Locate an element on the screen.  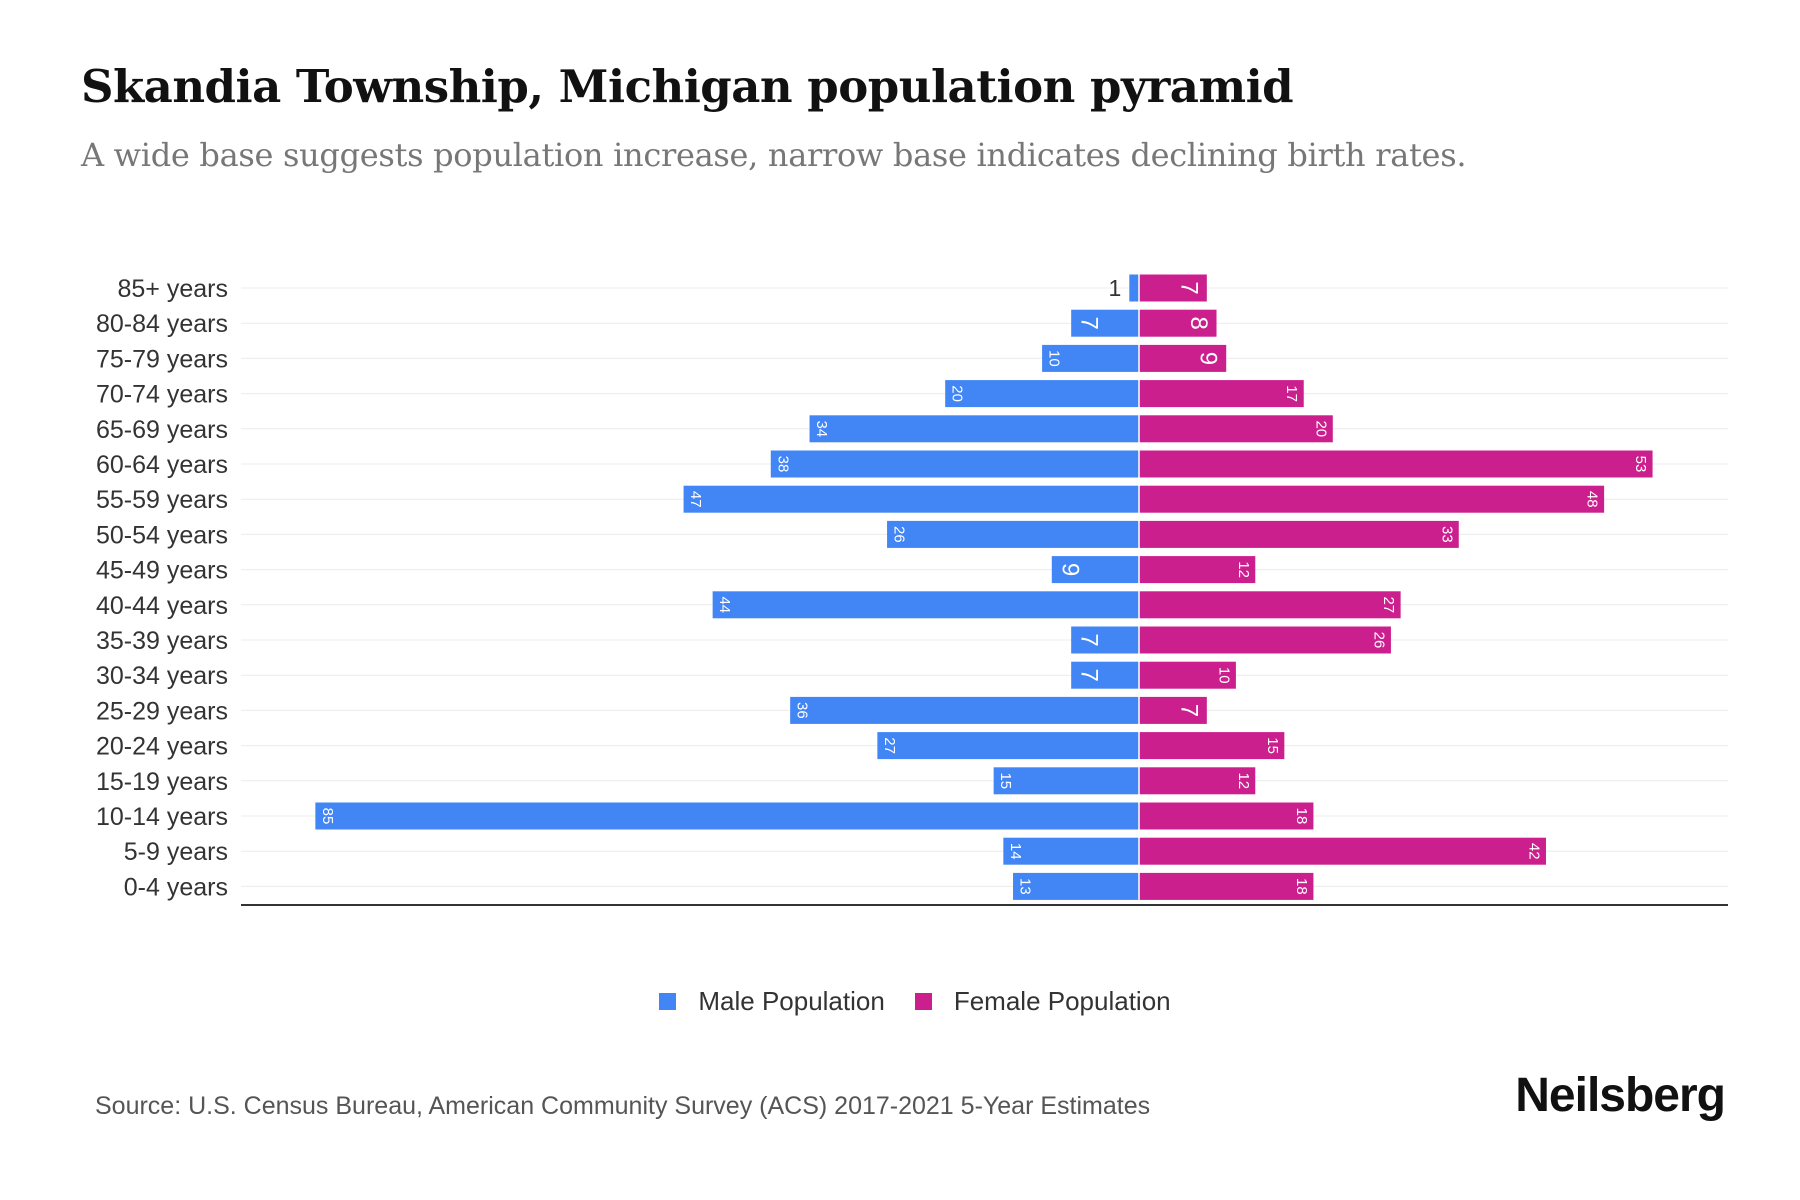
male-value-label: 13 is located at coordinates (1025, 886).